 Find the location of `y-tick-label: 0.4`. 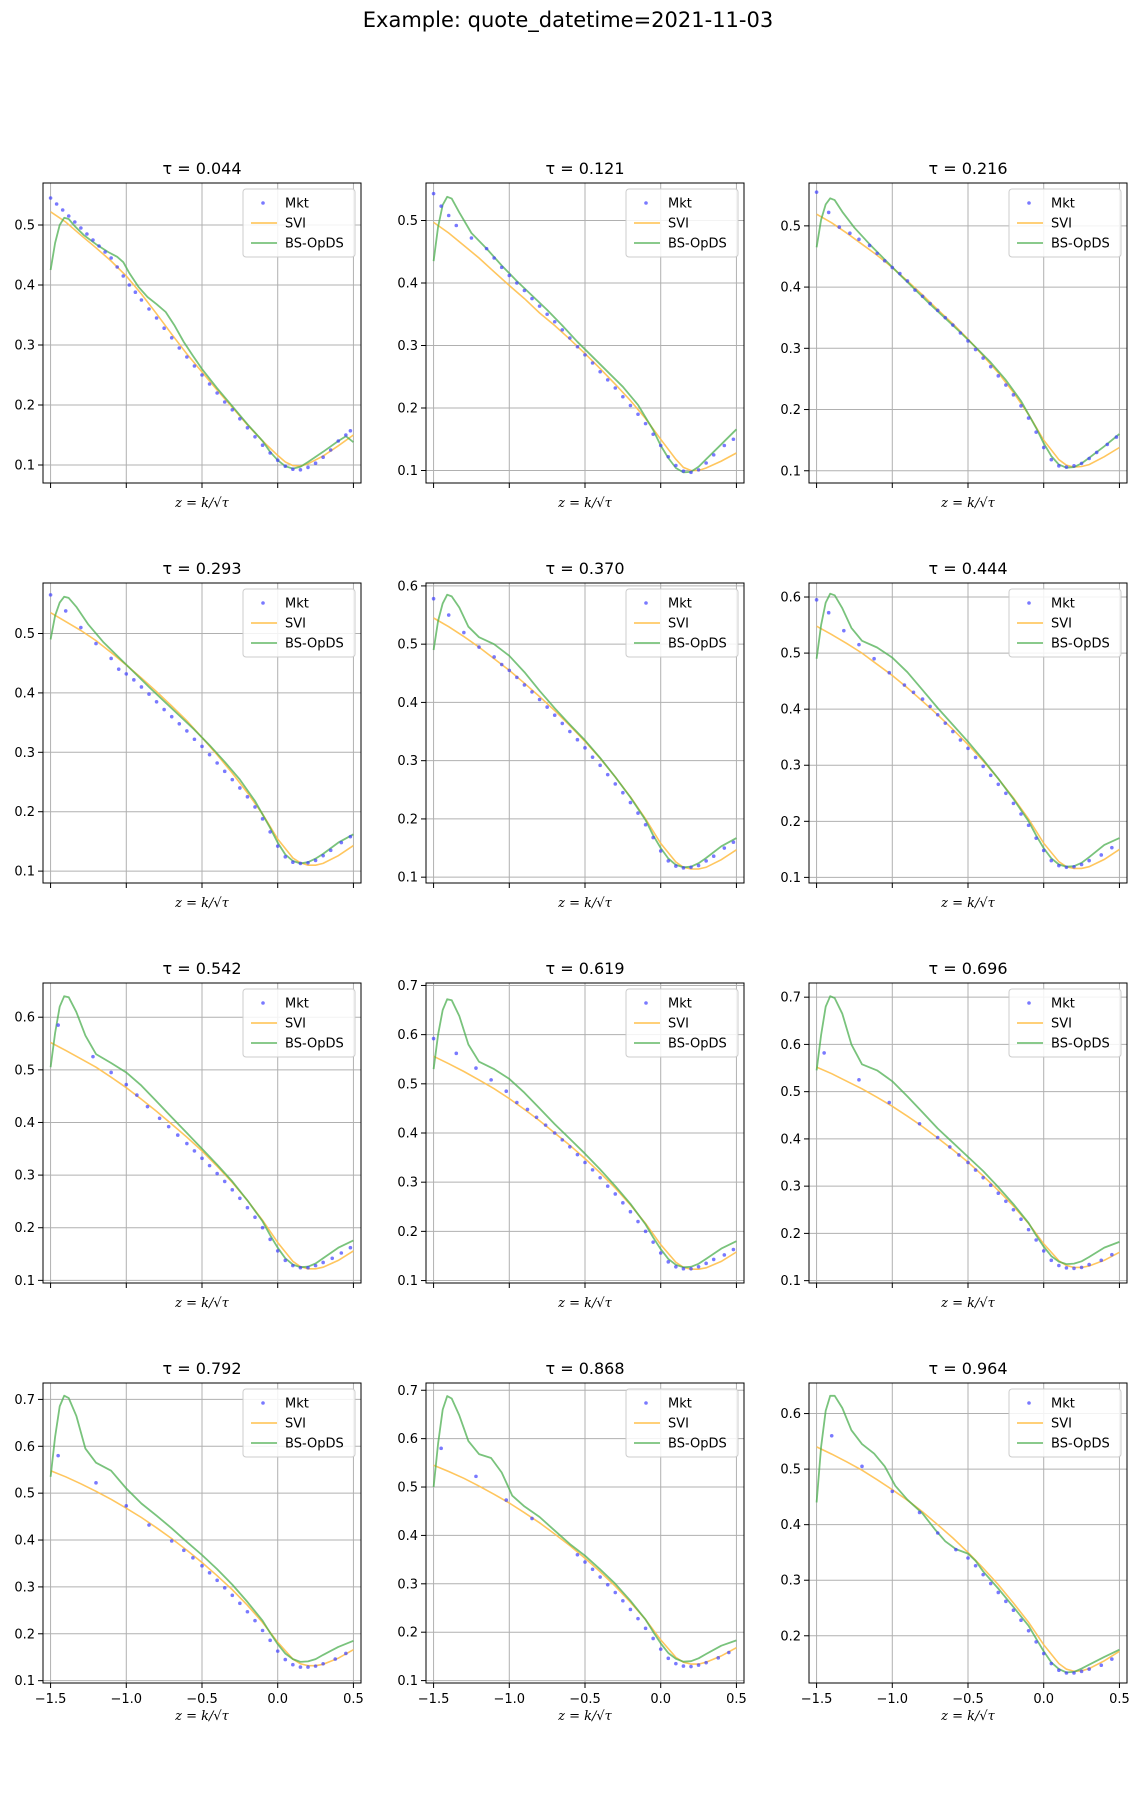

y-tick-label: 0.4 is located at coordinates (407, 703).